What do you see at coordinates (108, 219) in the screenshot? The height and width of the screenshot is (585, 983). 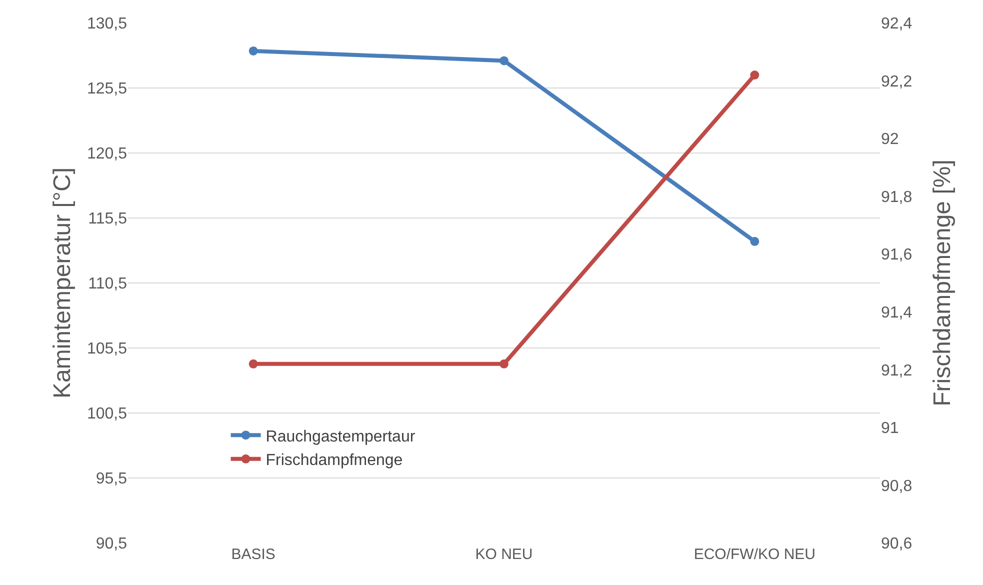 I see `y-tick-label: 115,5` at bounding box center [108, 219].